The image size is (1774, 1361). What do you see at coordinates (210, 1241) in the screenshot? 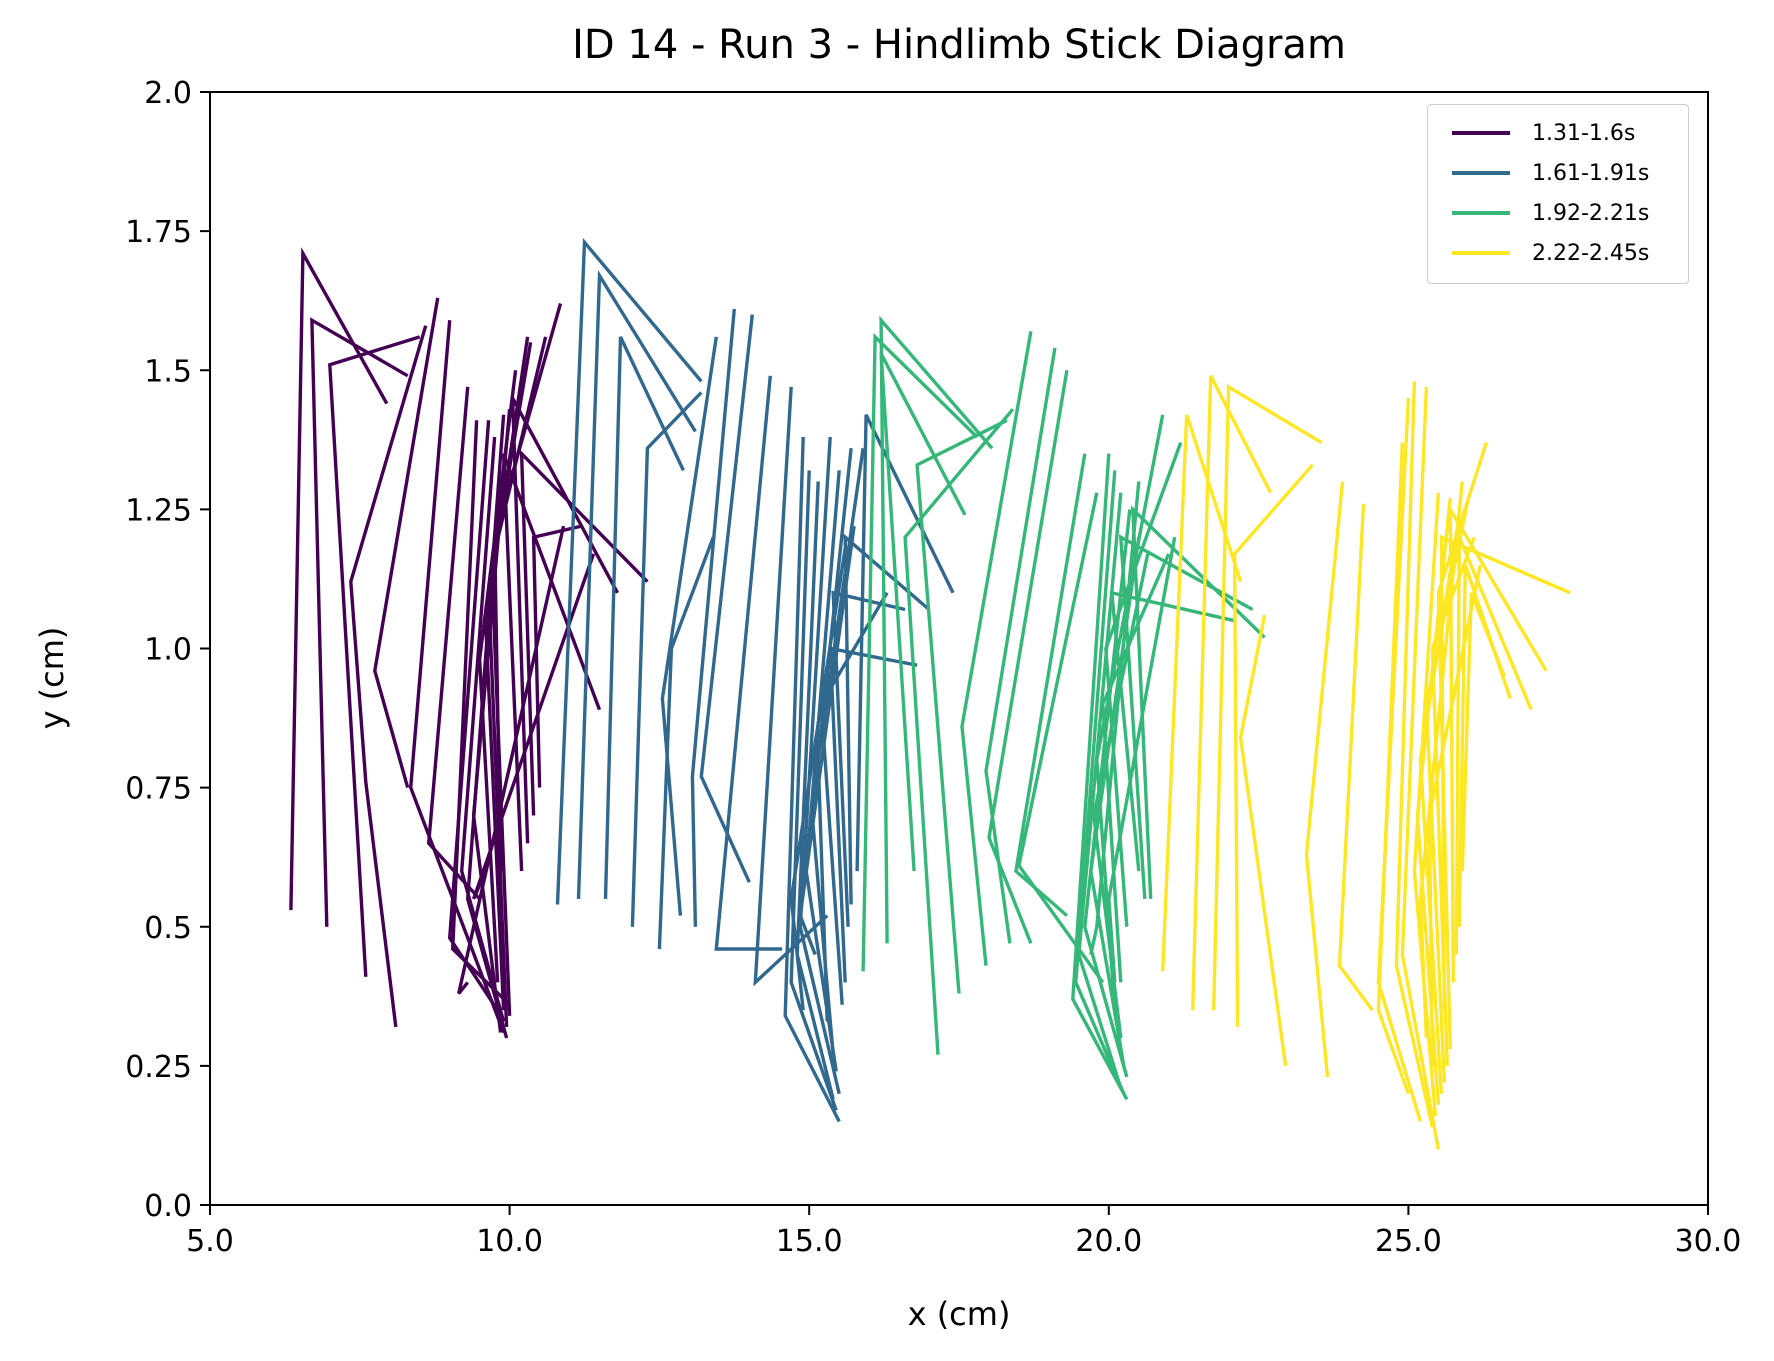
I see `x-tick-label: 5.0` at bounding box center [210, 1241].